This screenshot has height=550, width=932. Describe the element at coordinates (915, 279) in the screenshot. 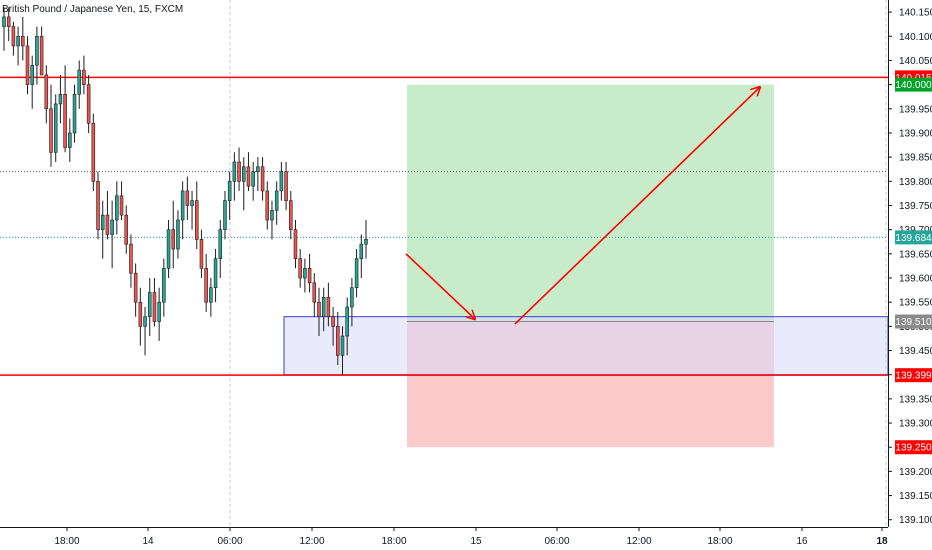

I see `price-tick-label: 139.600` at that location.